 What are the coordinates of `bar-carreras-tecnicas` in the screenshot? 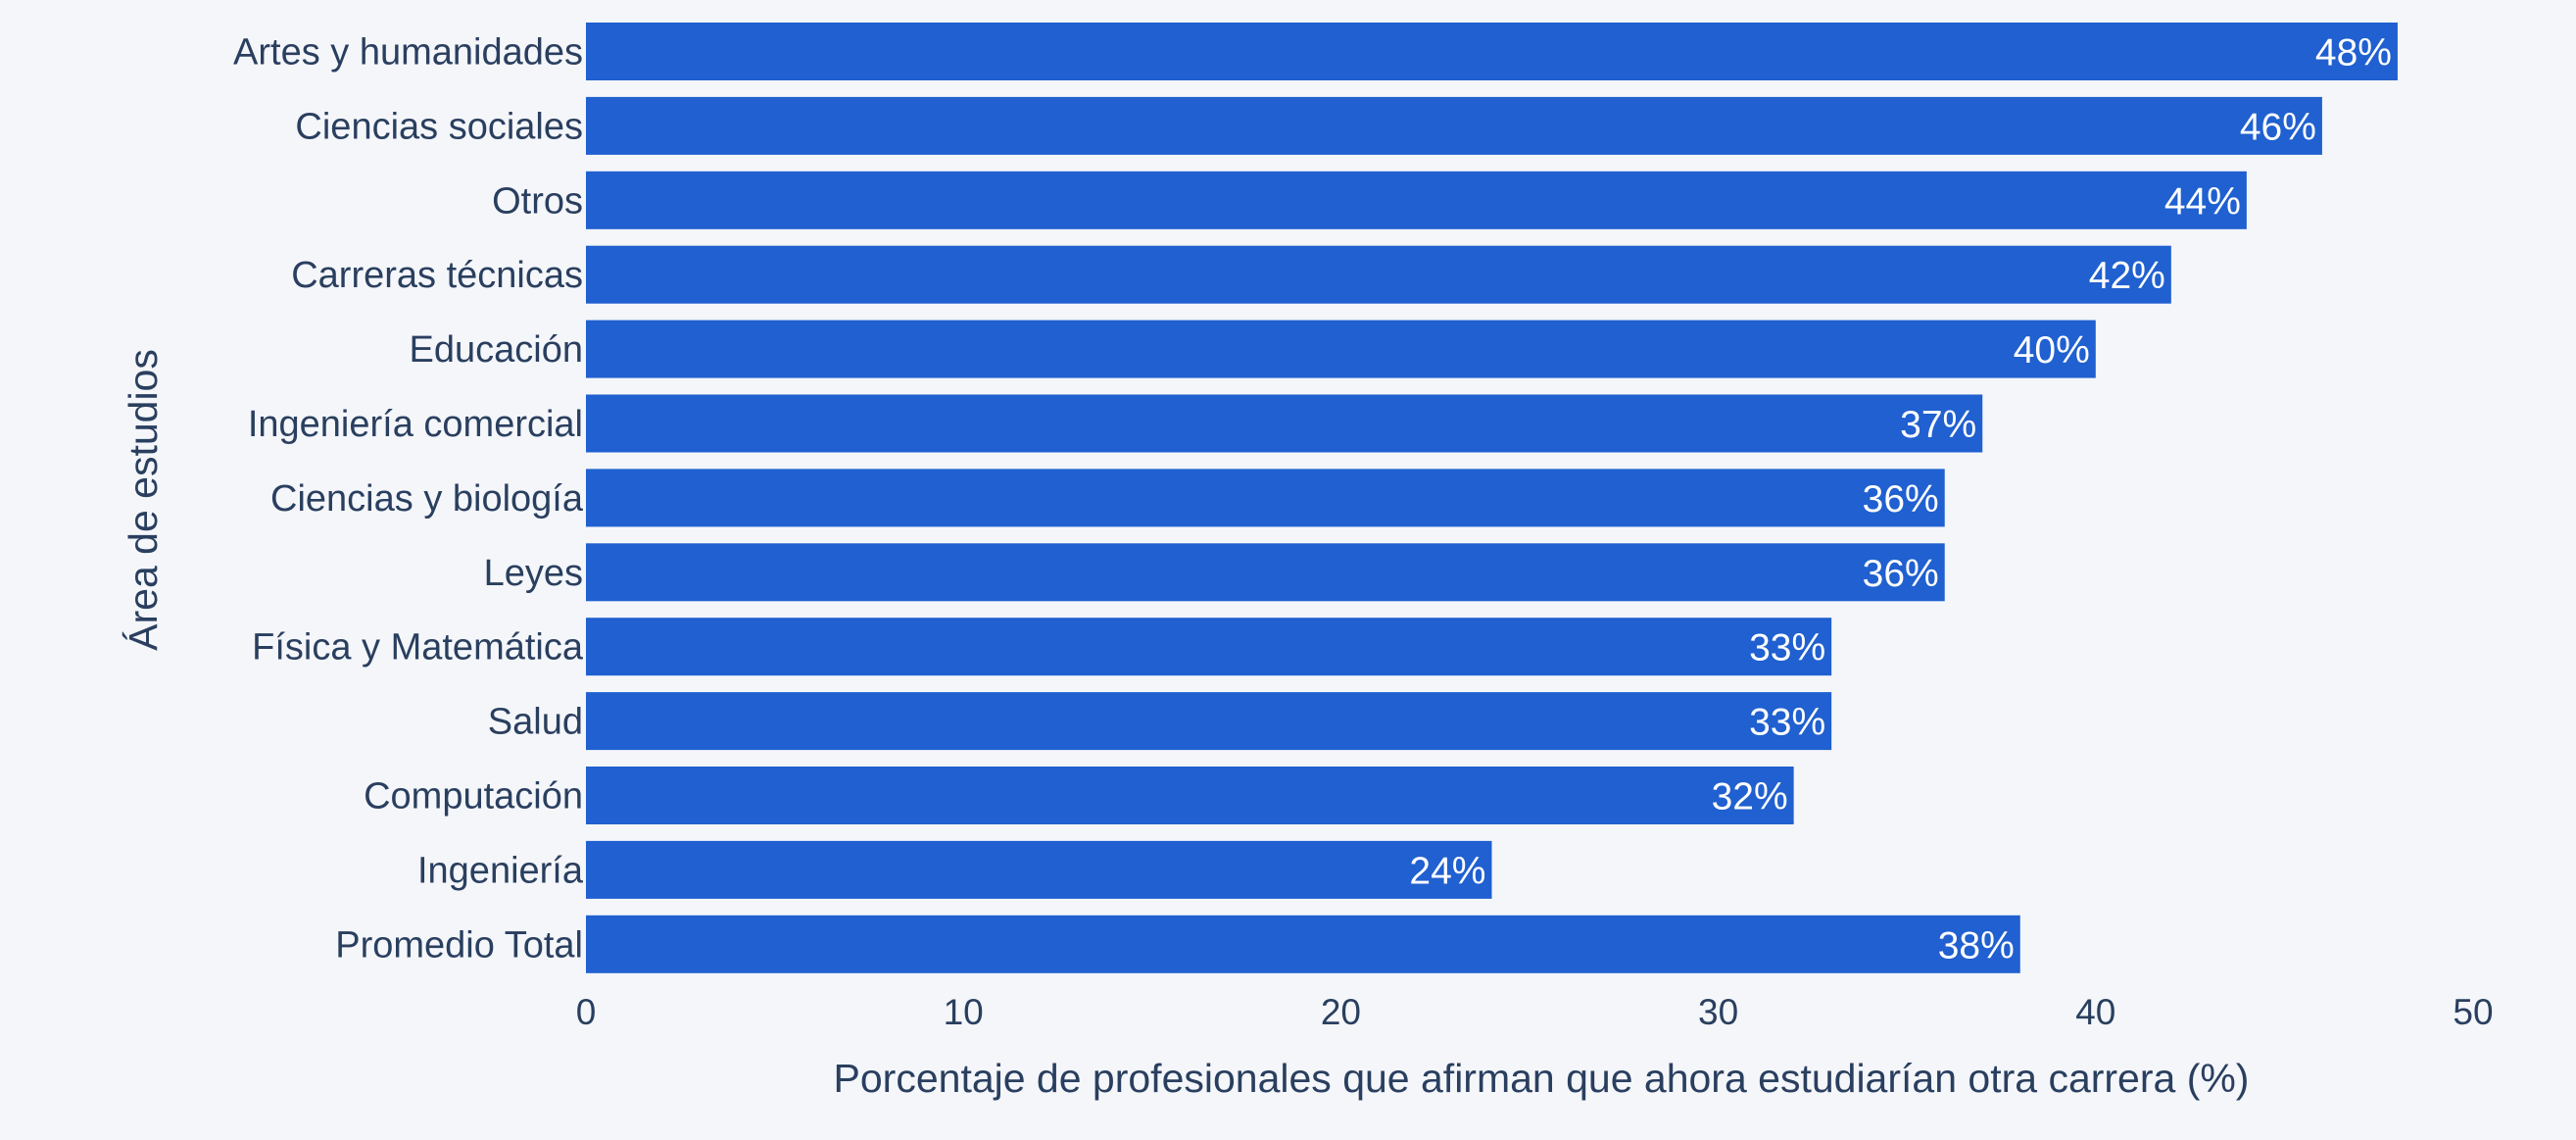 It's located at (1378, 274).